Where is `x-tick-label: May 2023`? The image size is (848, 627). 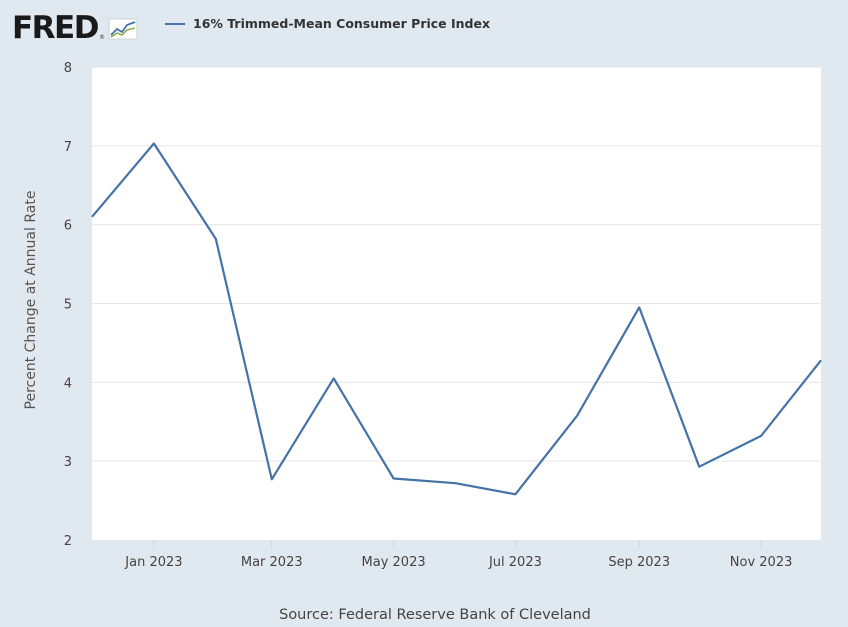 x-tick-label: May 2023 is located at coordinates (394, 562).